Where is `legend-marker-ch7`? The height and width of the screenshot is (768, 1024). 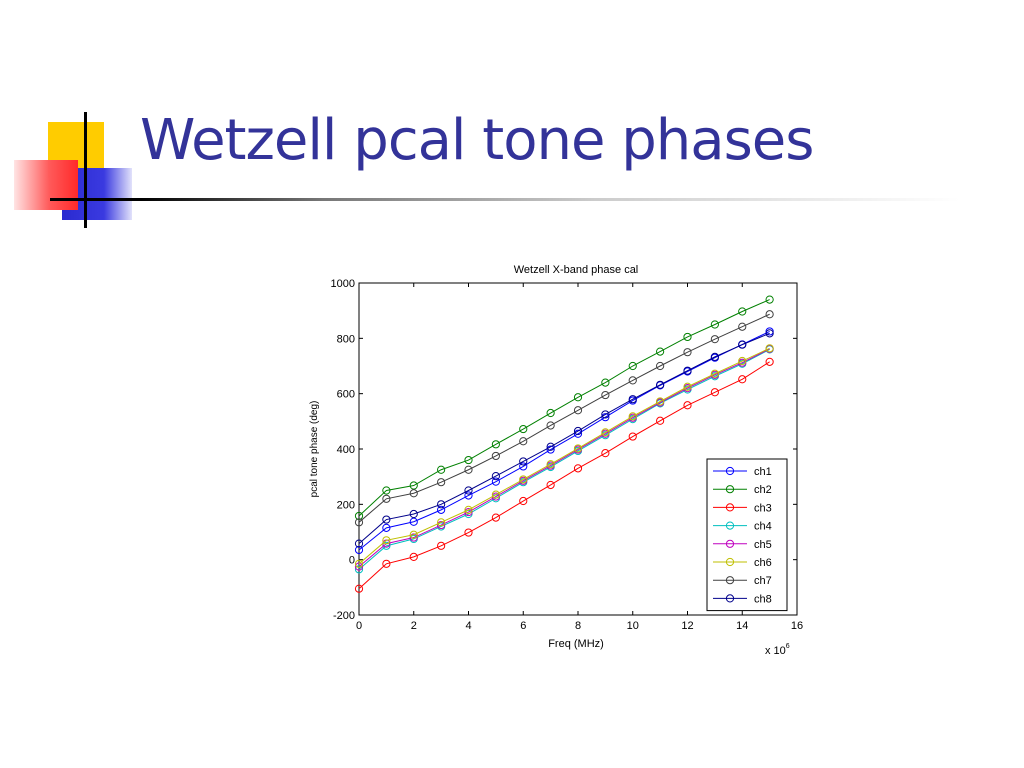
legend-marker-ch7 is located at coordinates (730, 580).